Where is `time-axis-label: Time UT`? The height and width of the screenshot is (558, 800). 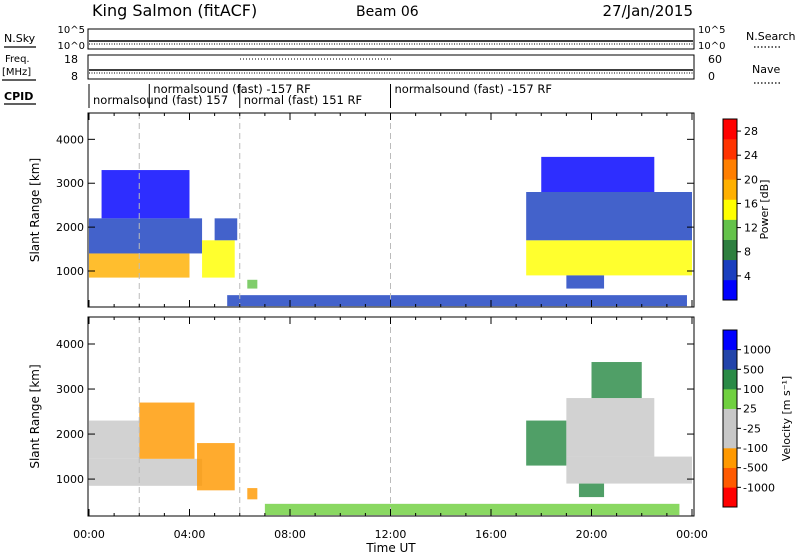 time-axis-label: Time UT is located at coordinates (390, 547).